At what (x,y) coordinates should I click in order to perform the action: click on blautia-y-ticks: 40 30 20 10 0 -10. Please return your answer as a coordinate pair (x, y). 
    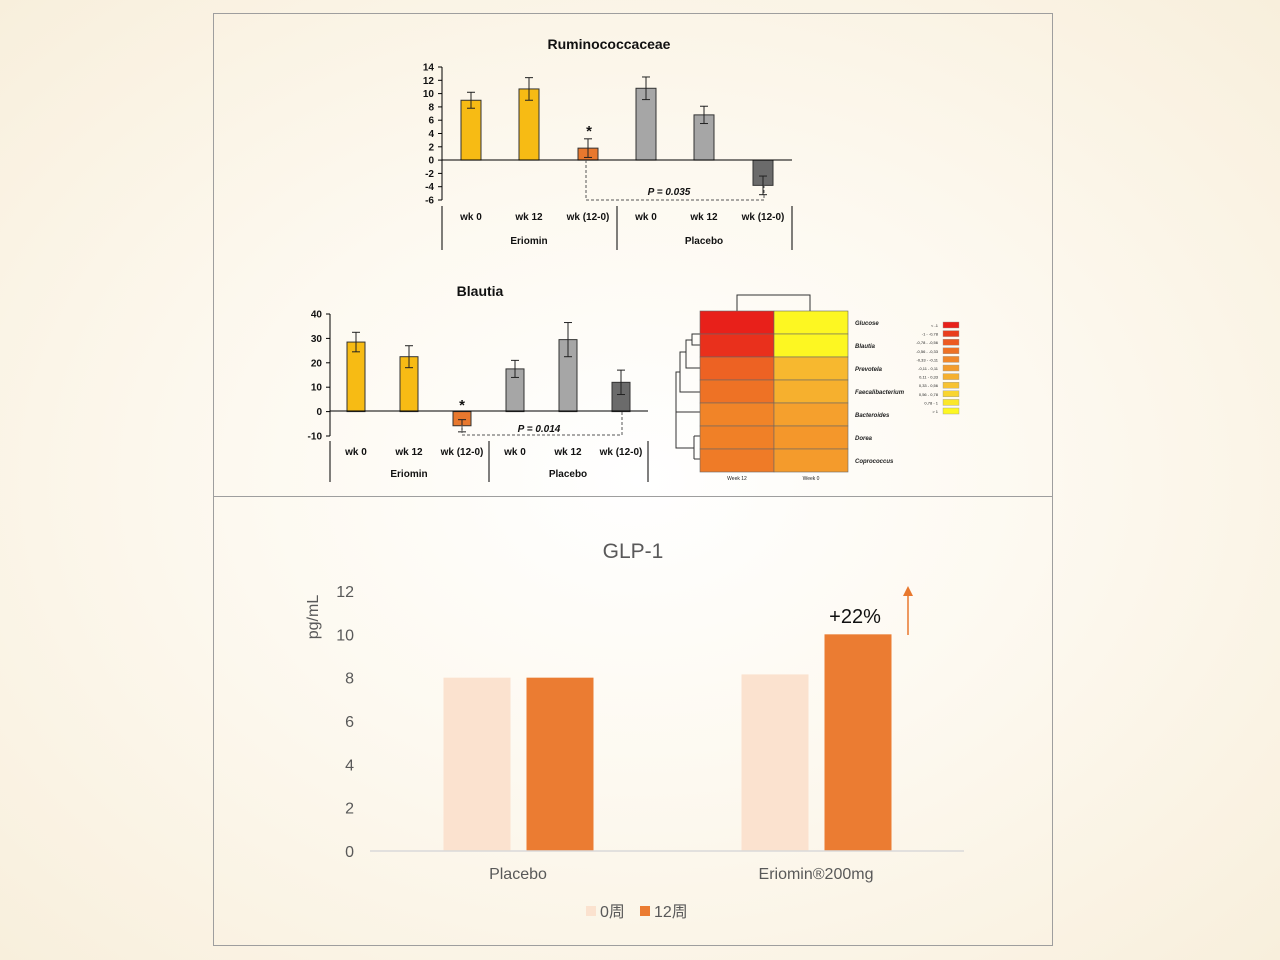
    Looking at the image, I should click on (319, 376).